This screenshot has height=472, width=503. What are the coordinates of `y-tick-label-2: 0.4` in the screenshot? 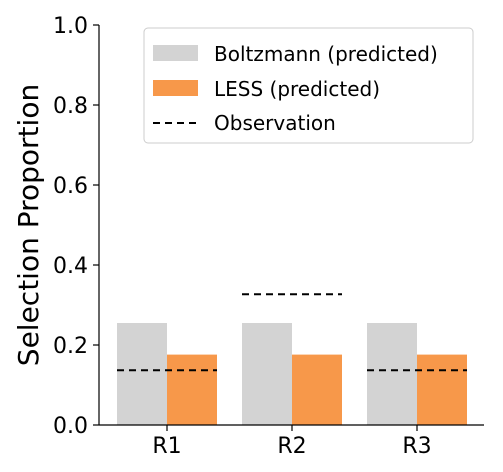 It's located at (70, 266).